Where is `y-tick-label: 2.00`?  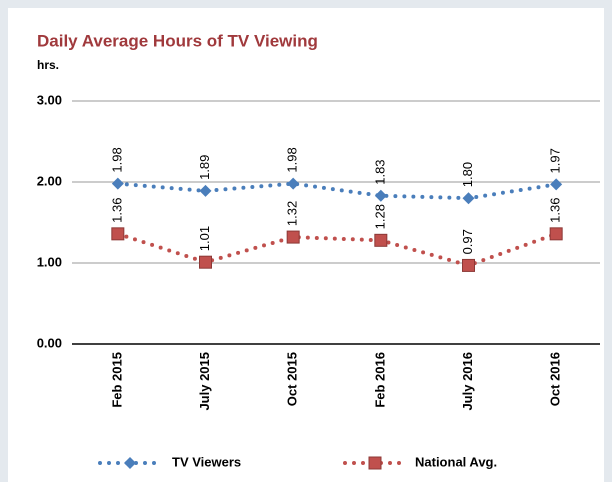 y-tick-label: 2.00 is located at coordinates (49, 180).